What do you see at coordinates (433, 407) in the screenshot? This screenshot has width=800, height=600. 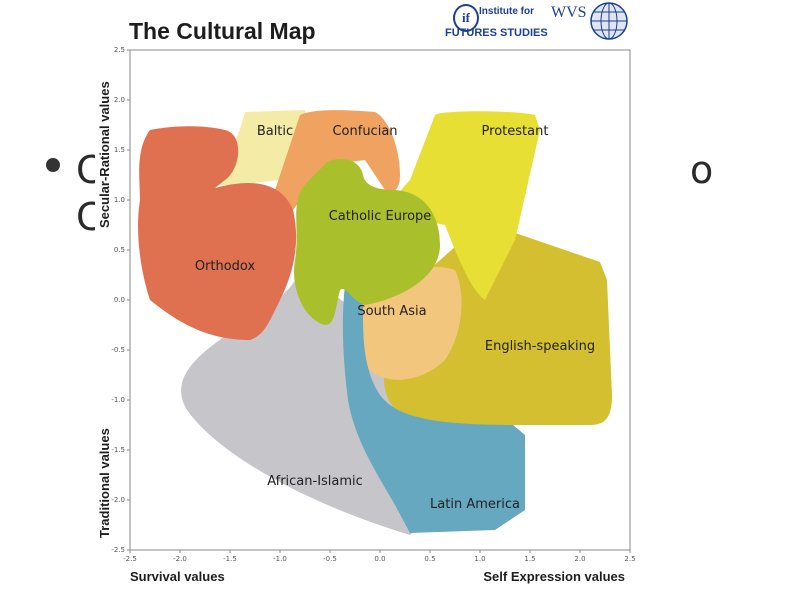 I see `region-latin-america` at bounding box center [433, 407].